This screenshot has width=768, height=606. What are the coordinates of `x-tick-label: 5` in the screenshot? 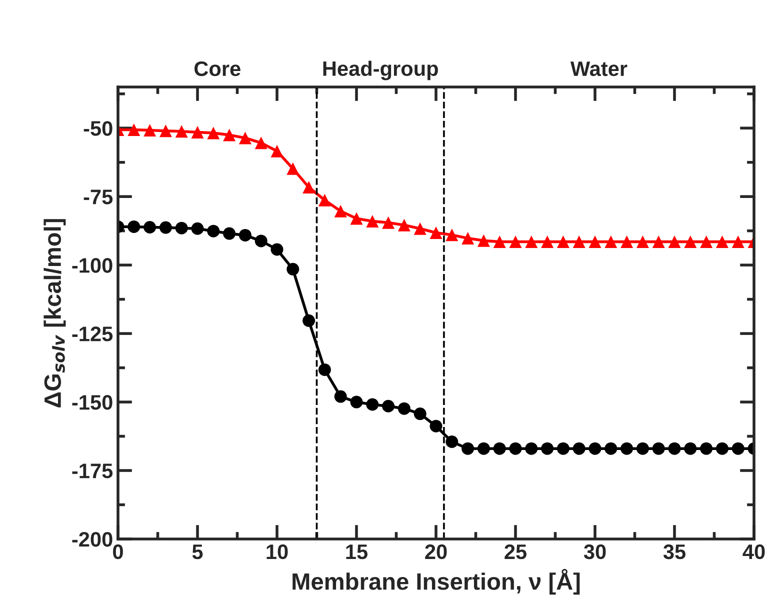 It's located at (197, 552).